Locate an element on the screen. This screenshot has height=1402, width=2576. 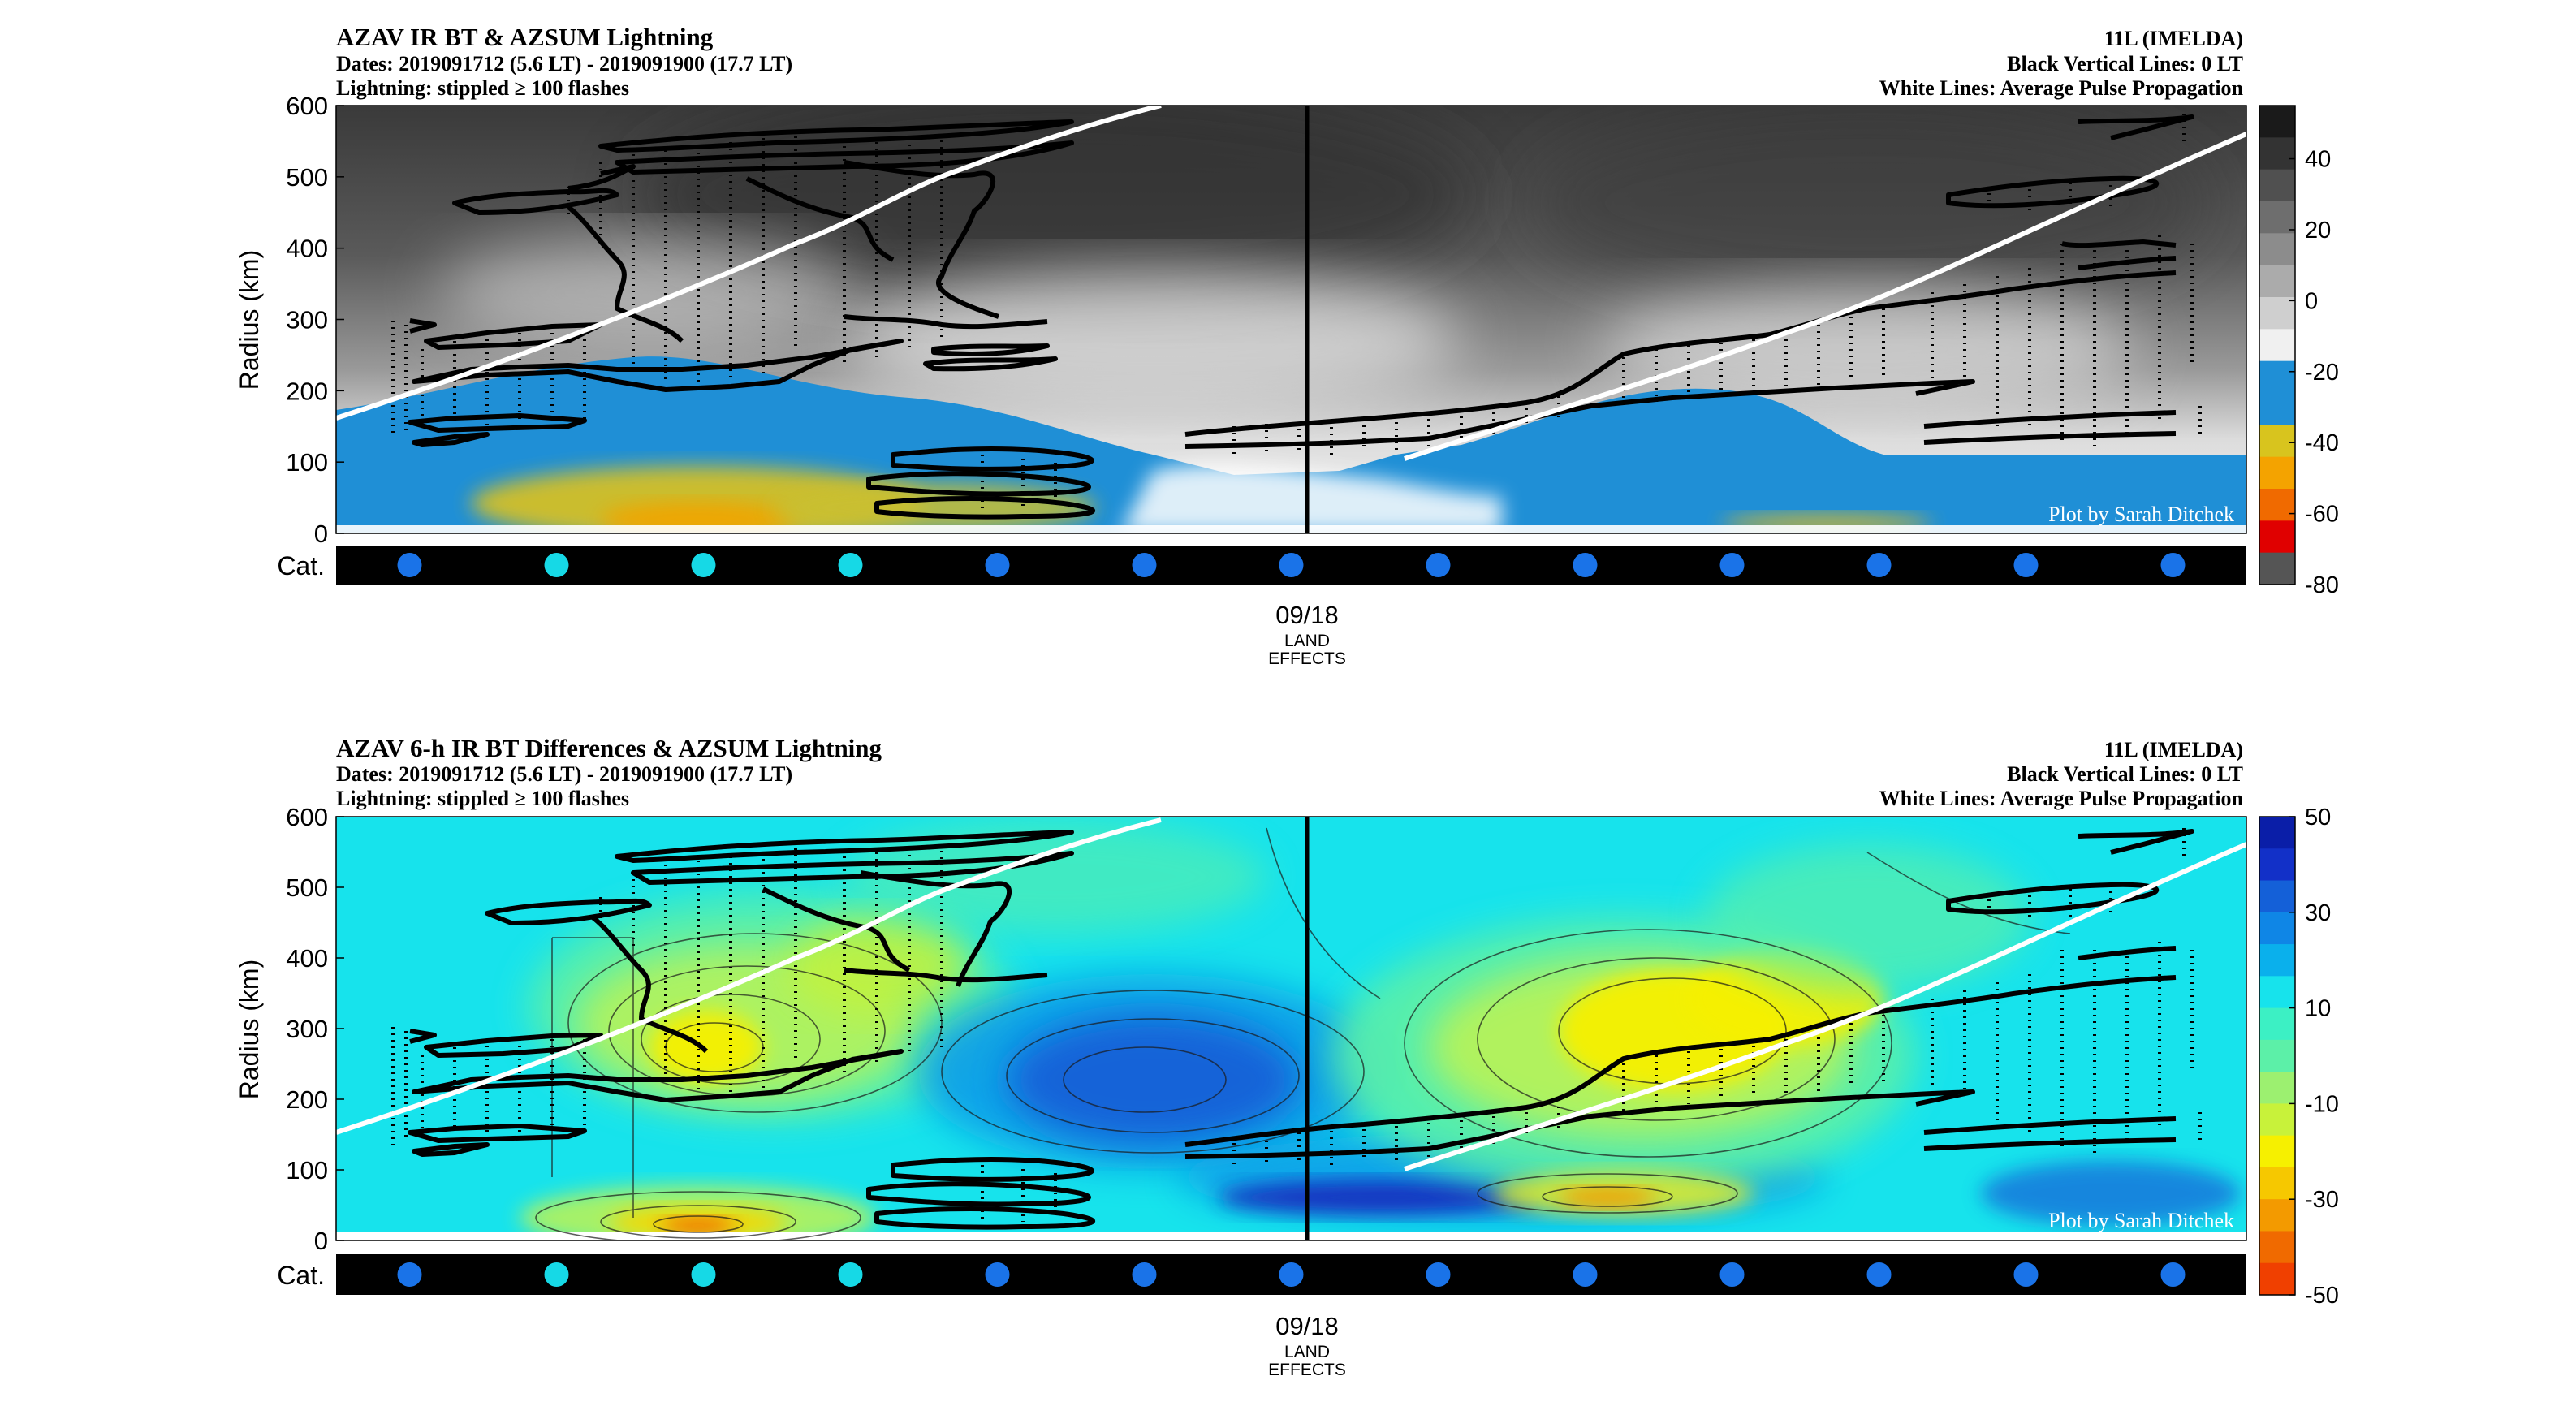
y-tick-label: 400 is located at coordinates (307, 249).